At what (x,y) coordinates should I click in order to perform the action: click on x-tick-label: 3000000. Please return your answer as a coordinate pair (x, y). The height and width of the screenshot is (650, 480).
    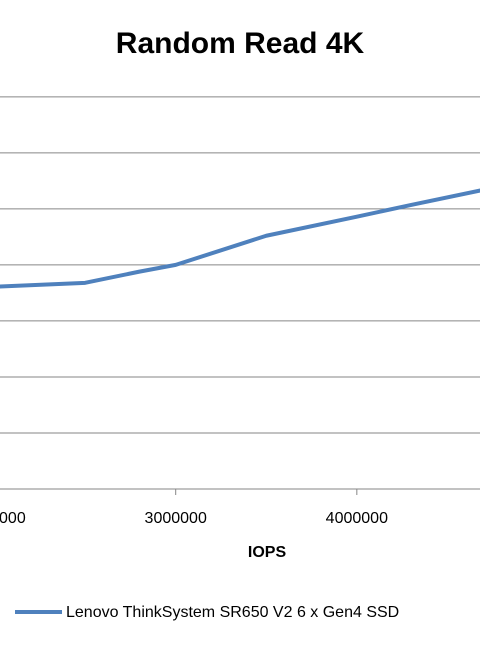
    Looking at the image, I should click on (176, 518).